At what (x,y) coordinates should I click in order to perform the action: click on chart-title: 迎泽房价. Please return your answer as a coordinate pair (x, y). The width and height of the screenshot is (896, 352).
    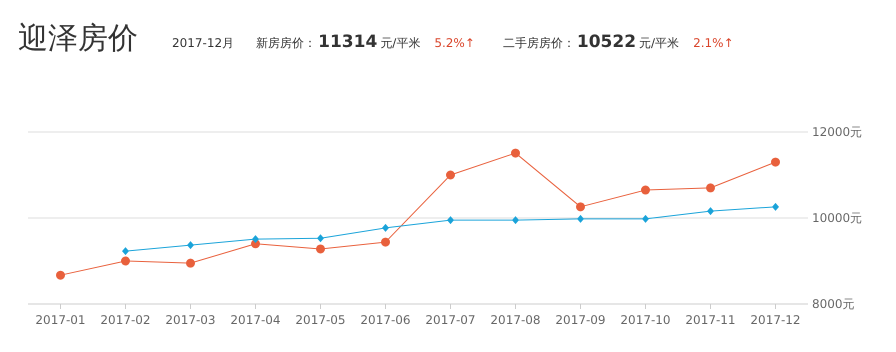
    Looking at the image, I should click on (78, 38).